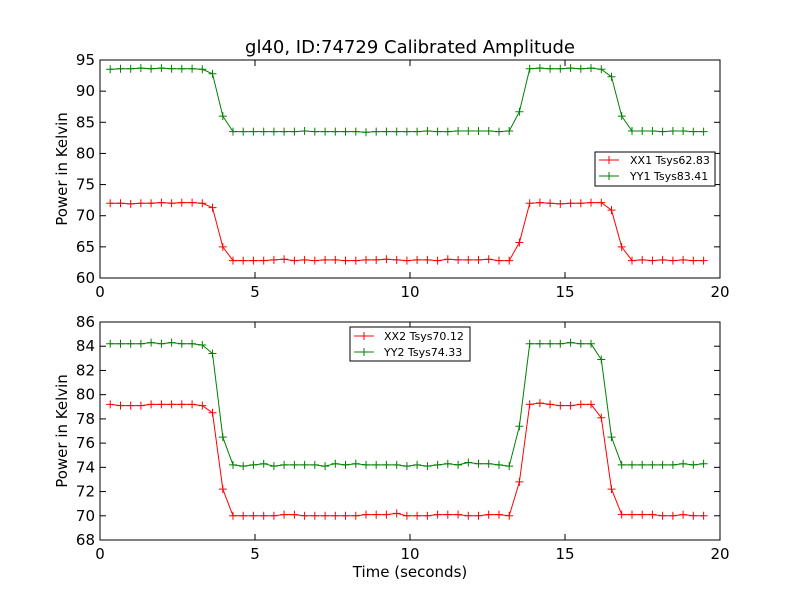 This screenshot has height=600, width=800. I want to click on bottom-y-axis-label: Power in Kelvin, so click(62, 431).